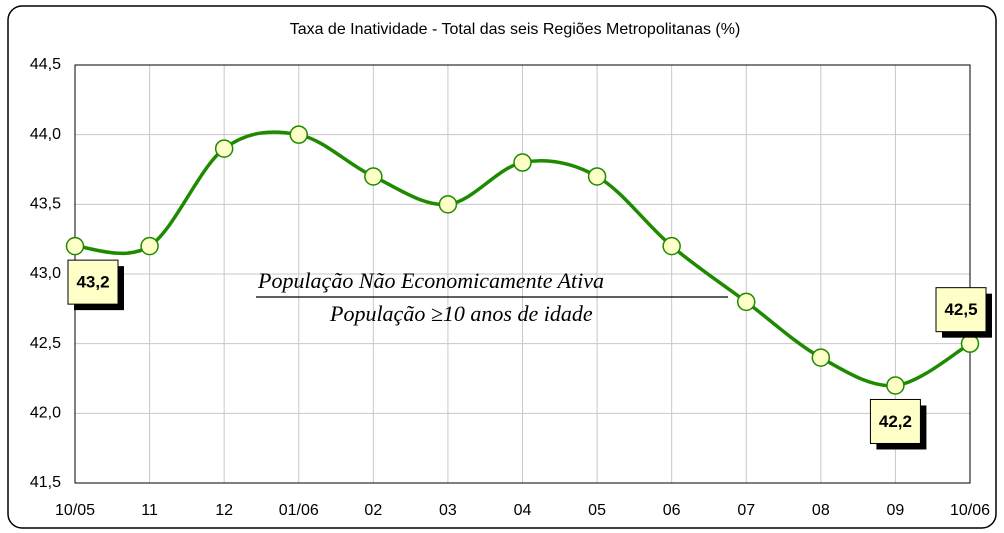  I want to click on x-tick-label: 10/05, so click(75, 510).